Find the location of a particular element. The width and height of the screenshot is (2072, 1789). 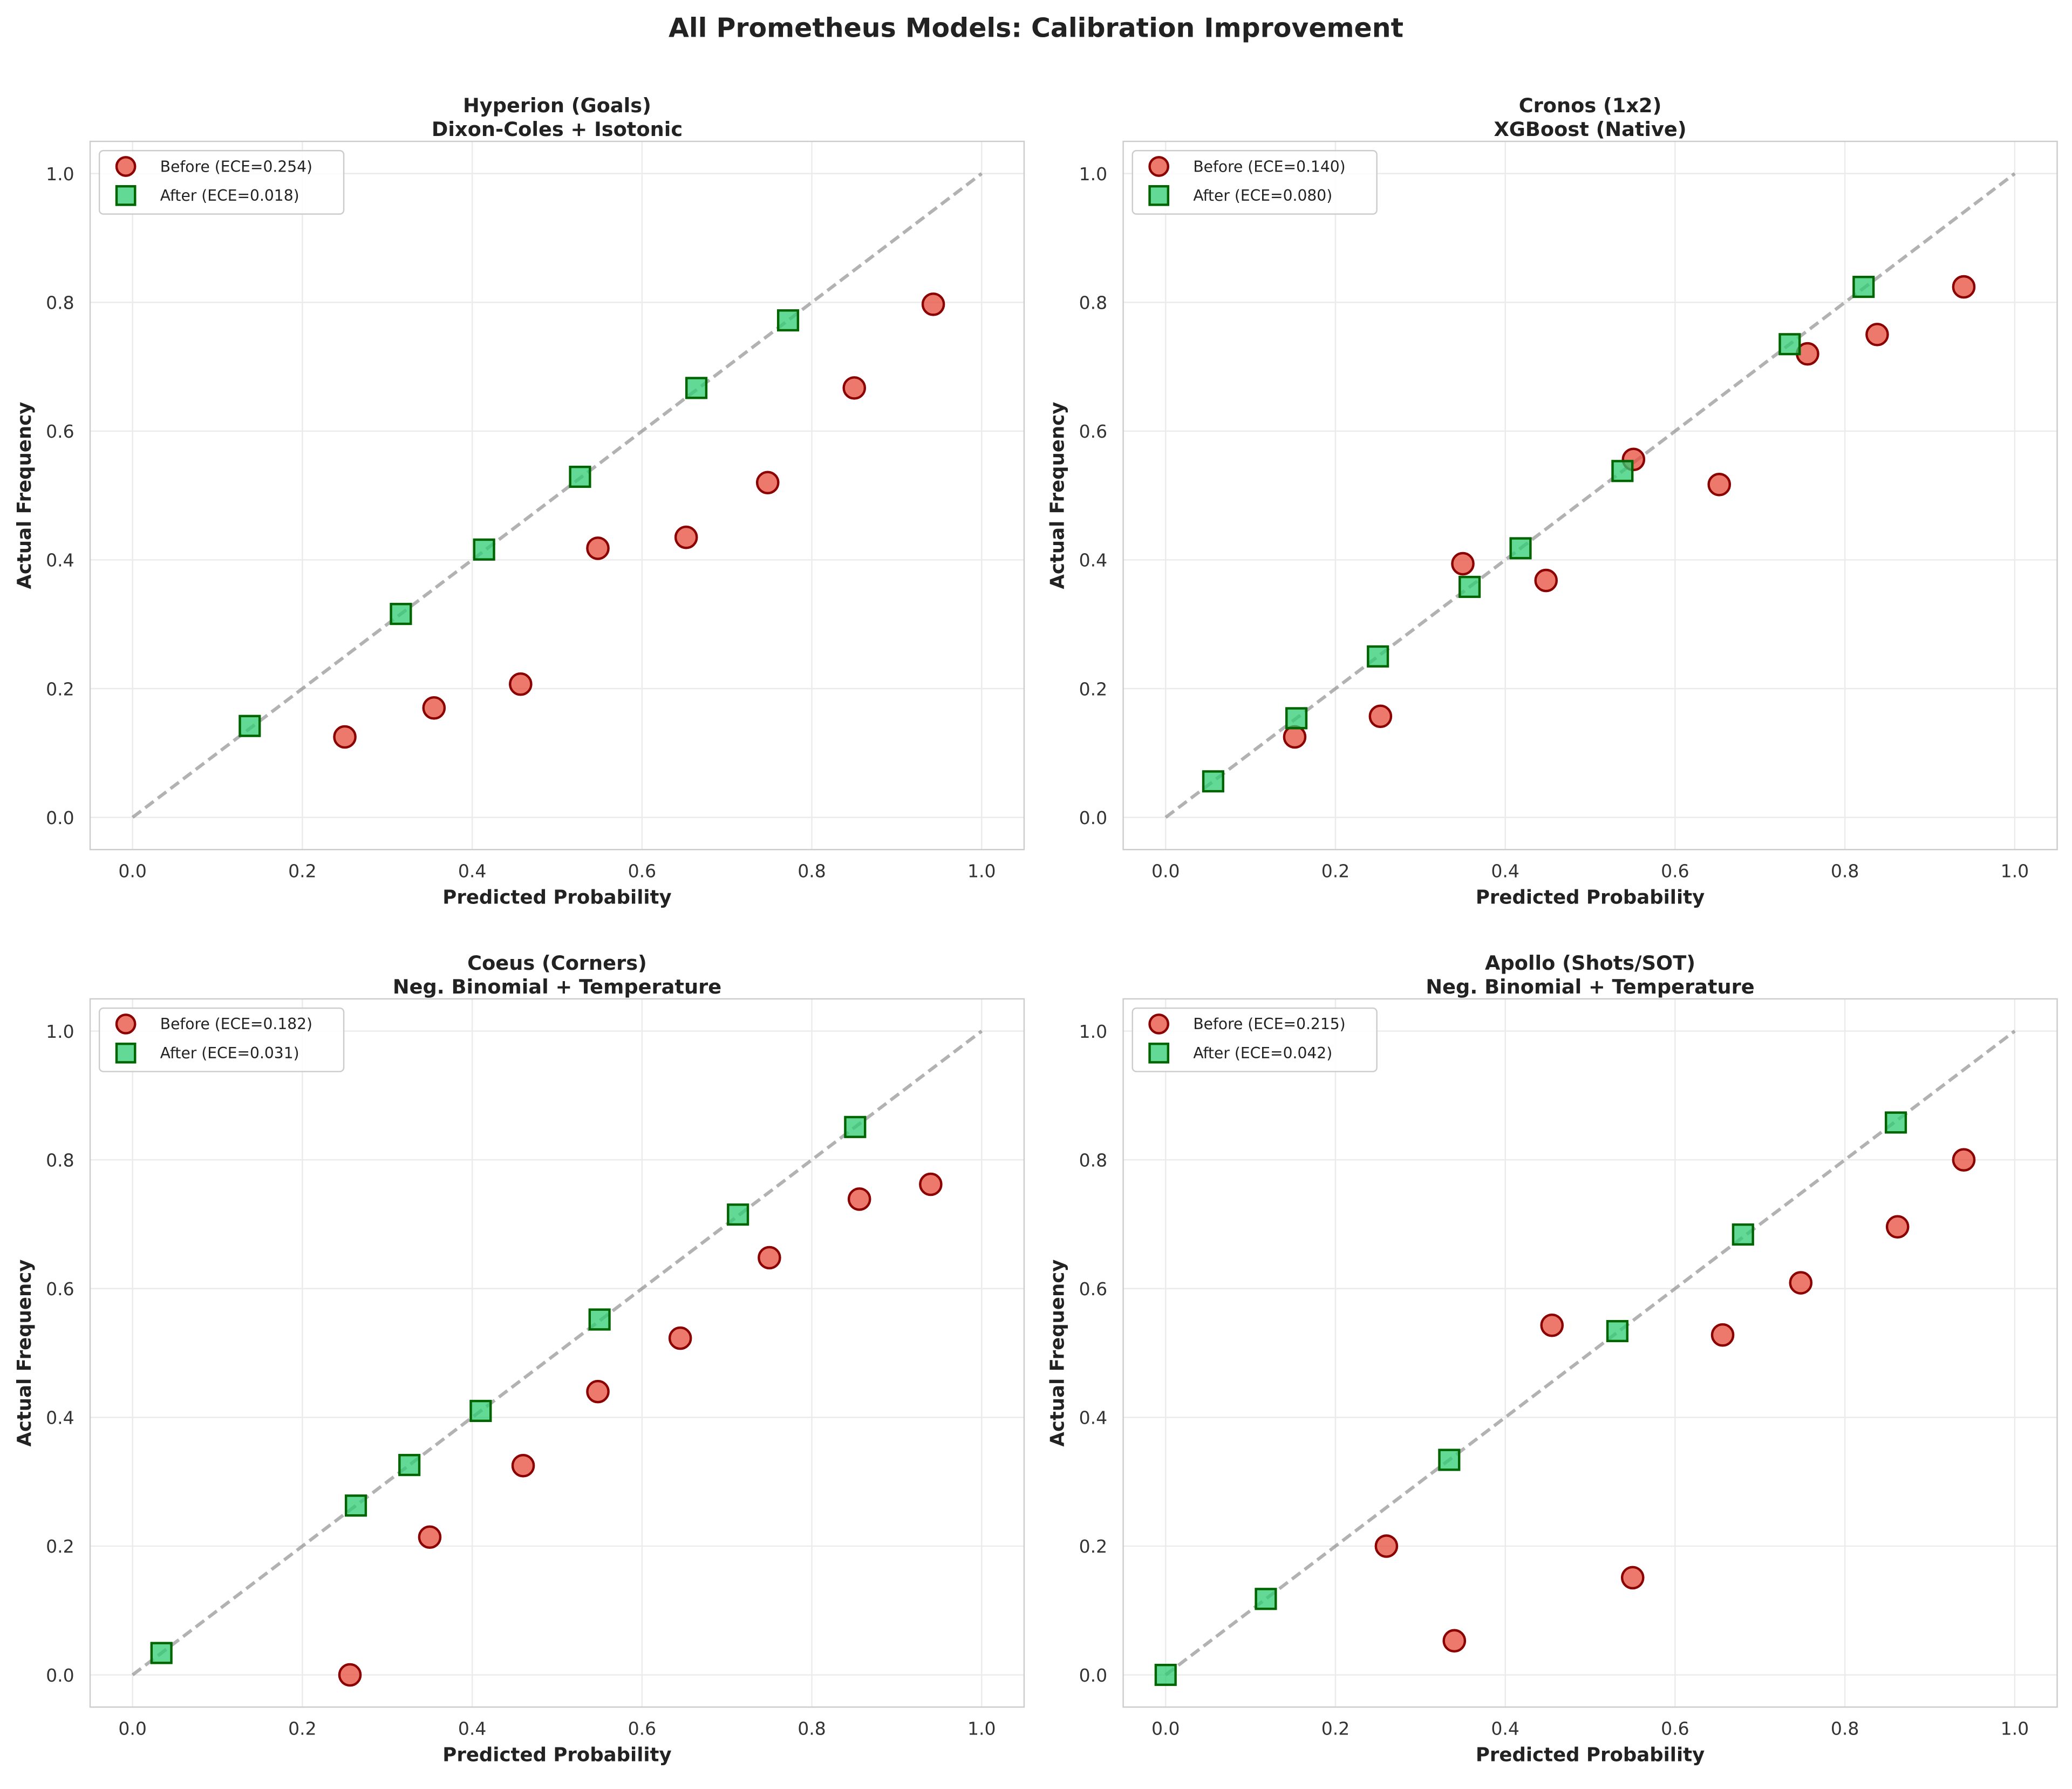

legend: Before (ECE=0.215) After (ECE=0.042) is located at coordinates (1255, 1039).